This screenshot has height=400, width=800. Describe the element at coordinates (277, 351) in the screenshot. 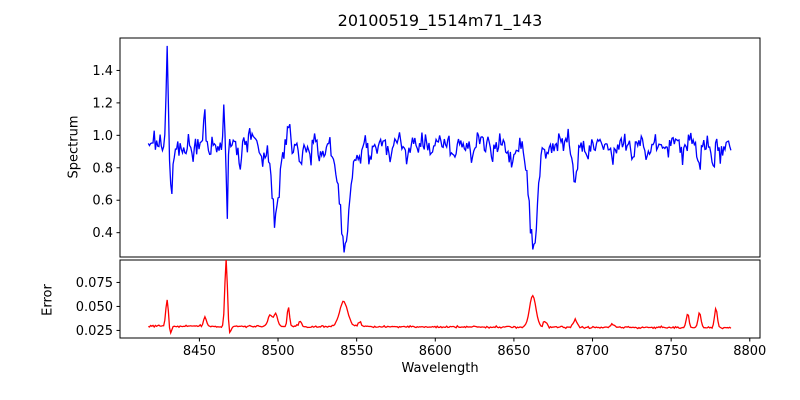

I see `x-tick-label: 8500` at that location.